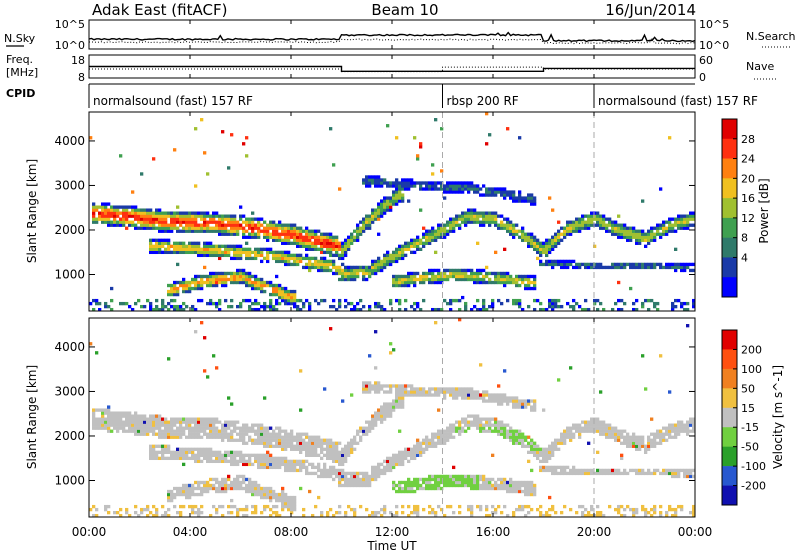 The image size is (800, 554). I want to click on x-tick-label: 00:00, so click(89, 532).